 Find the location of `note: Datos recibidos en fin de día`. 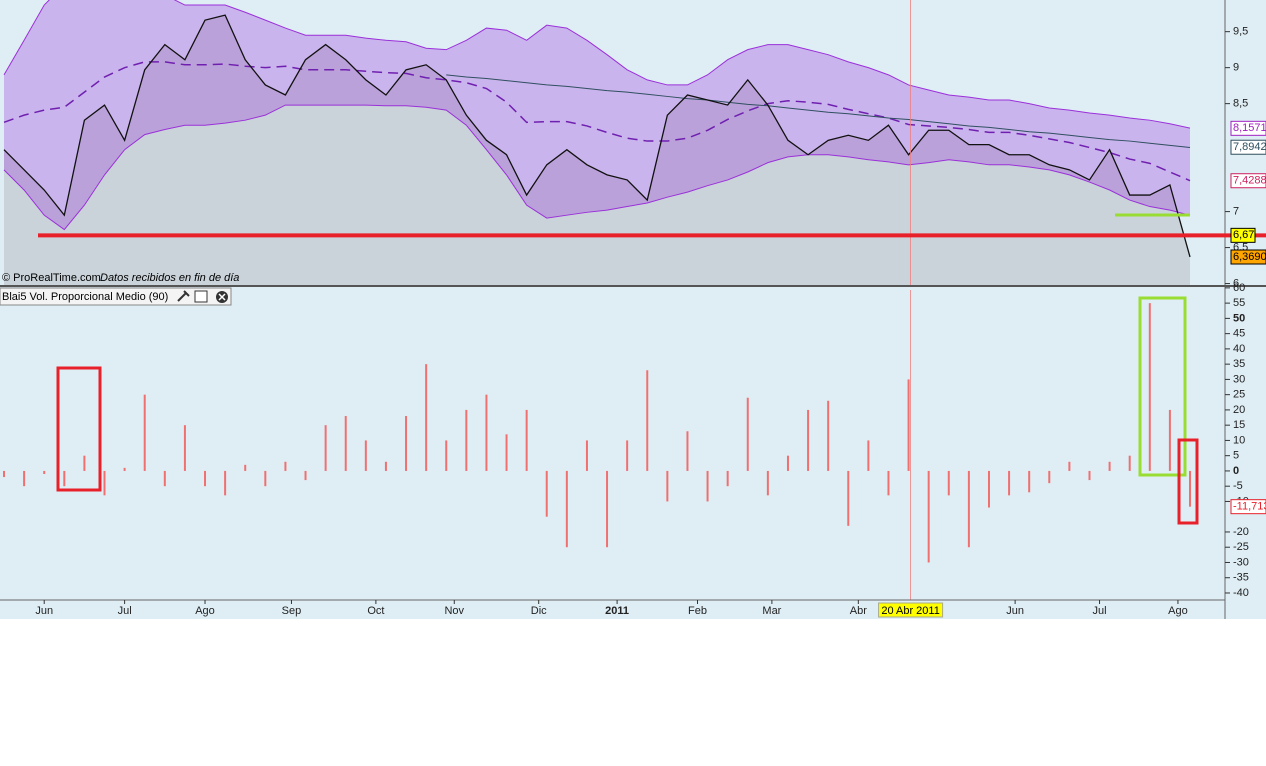

note: Datos recibidos en fin de día is located at coordinates (169, 278).